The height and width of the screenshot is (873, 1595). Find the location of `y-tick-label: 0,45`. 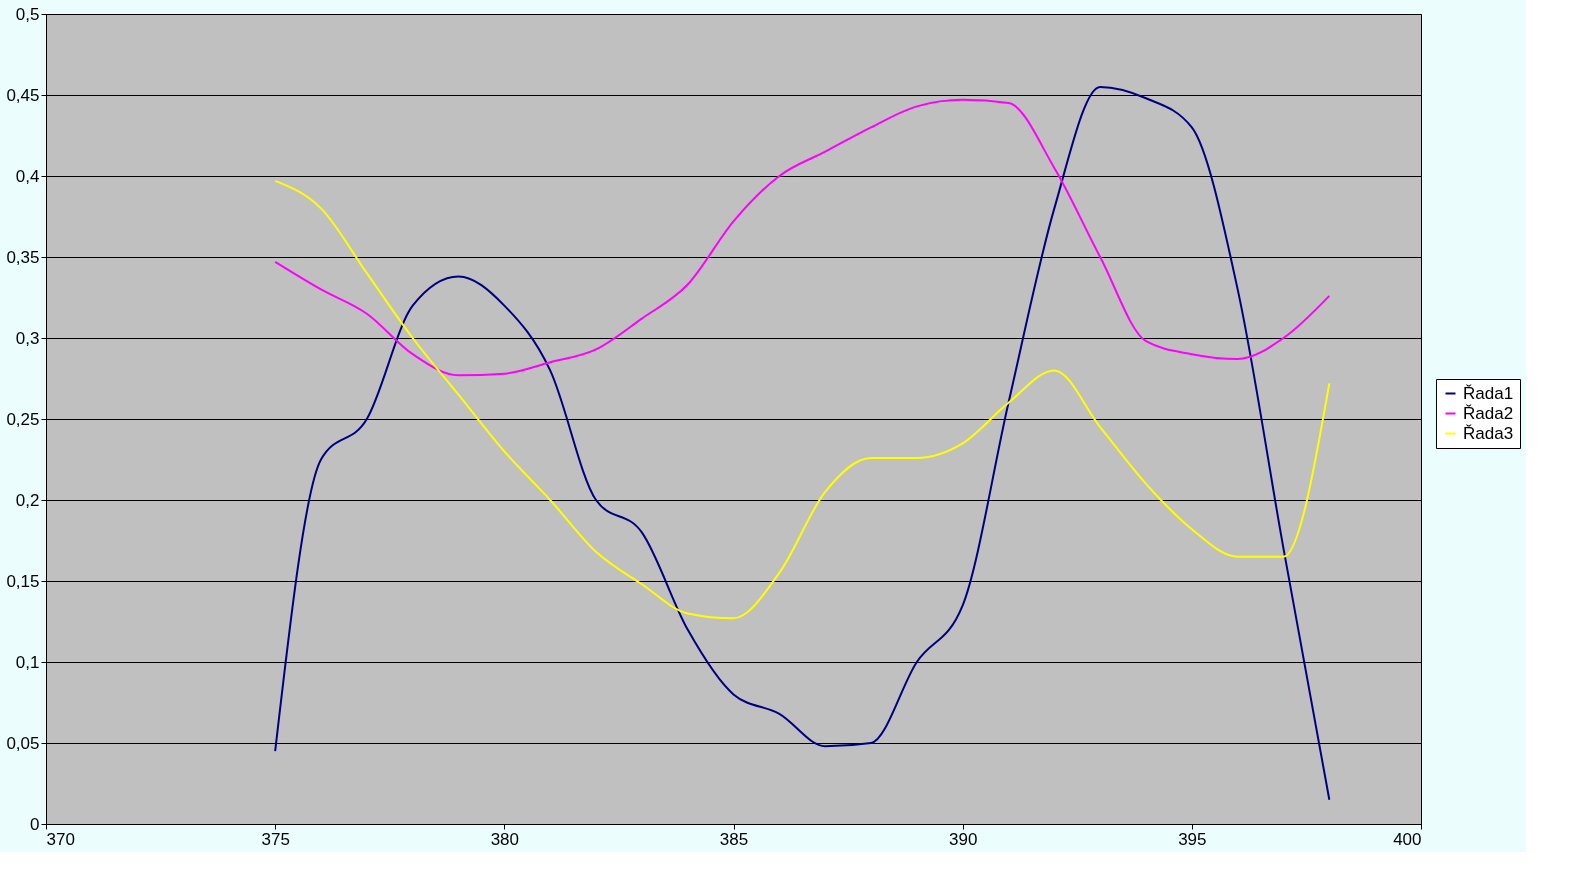

y-tick-label: 0,45 is located at coordinates (23, 95).